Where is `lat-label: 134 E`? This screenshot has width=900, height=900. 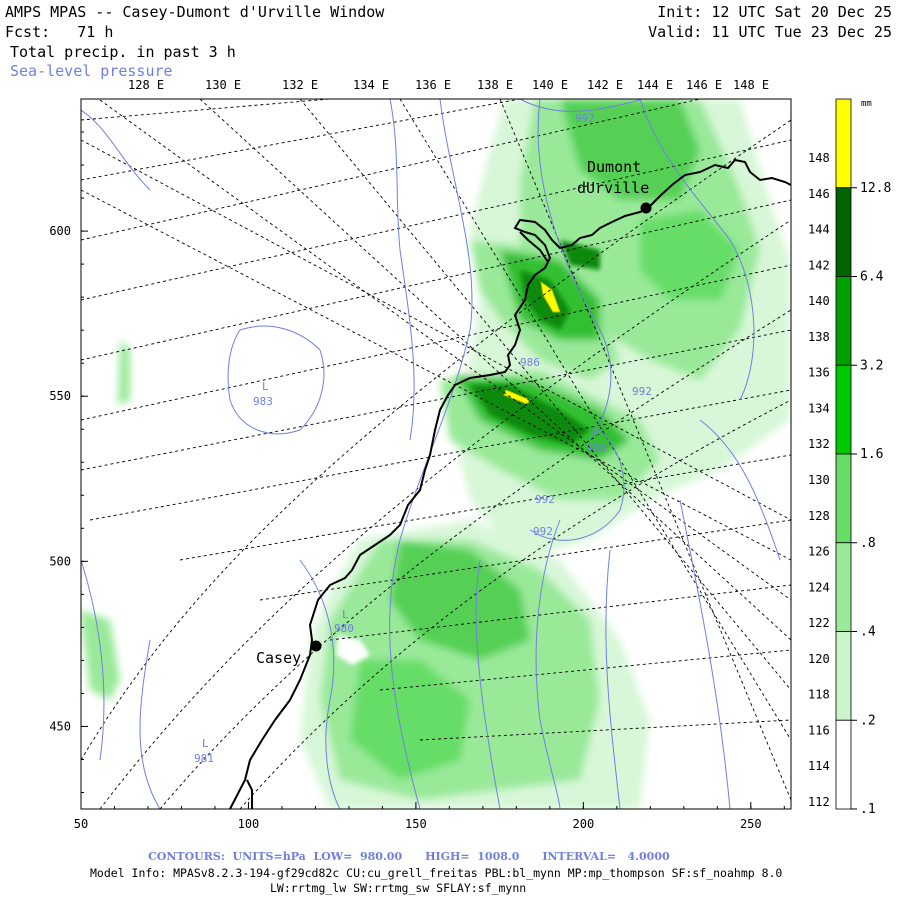 lat-label: 134 E is located at coordinates (826, 408).